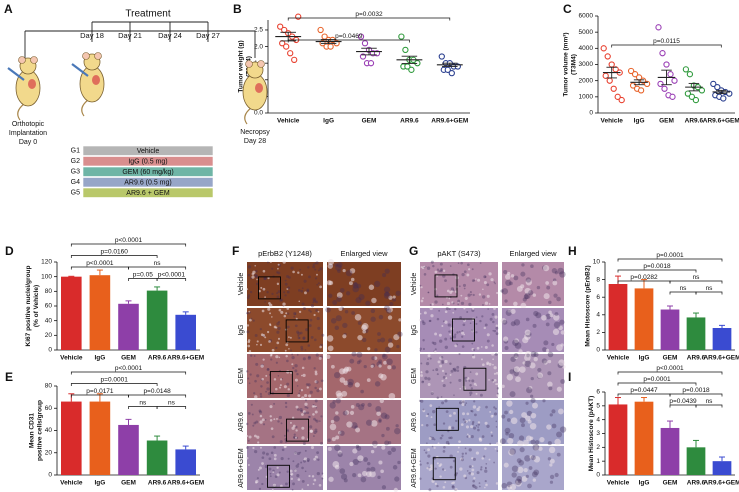 This screenshot has width=739, height=492. What do you see at coordinates (444, 469) in the screenshot?
I see `zoom-box` at bounding box center [444, 469].